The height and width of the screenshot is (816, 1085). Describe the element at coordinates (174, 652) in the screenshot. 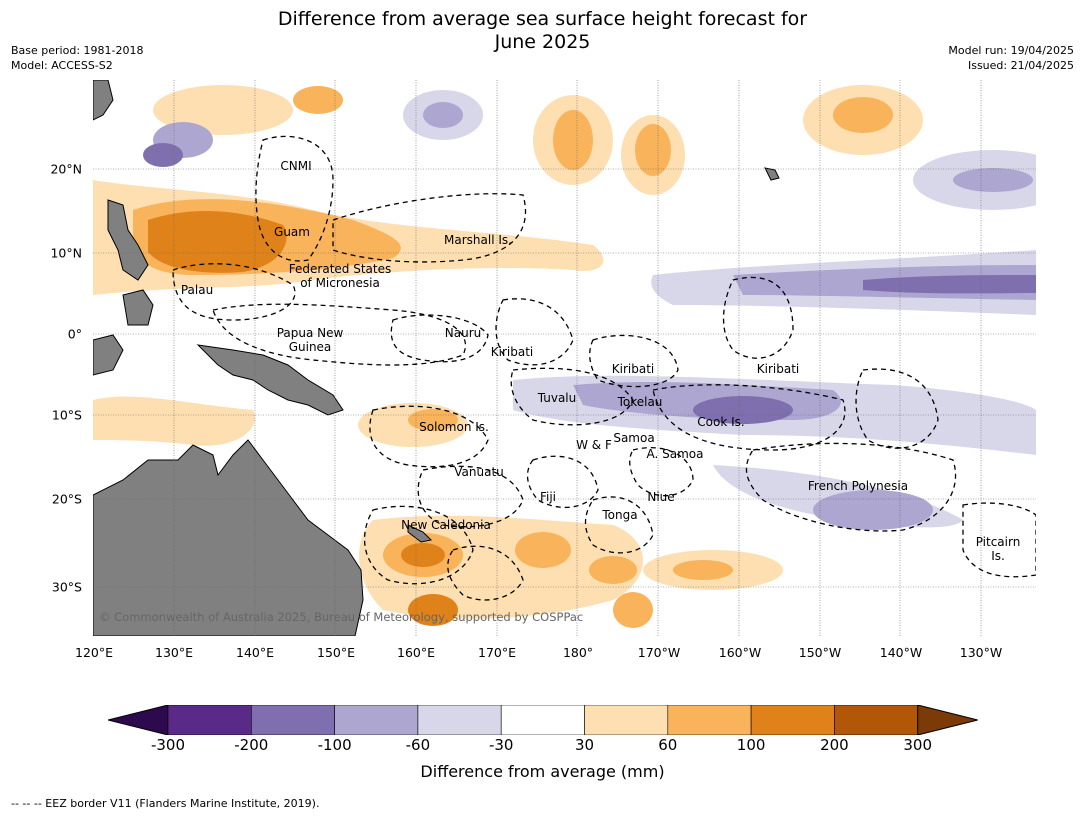

I see `lon-tick-label: 130°E` at that location.